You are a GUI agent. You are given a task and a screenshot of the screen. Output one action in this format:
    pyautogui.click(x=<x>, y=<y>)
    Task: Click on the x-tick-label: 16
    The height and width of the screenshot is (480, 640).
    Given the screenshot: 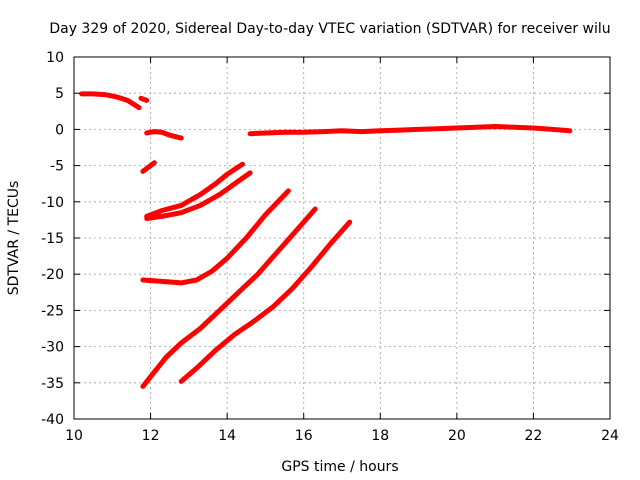 What is the action you would take?
    pyautogui.click(x=304, y=436)
    